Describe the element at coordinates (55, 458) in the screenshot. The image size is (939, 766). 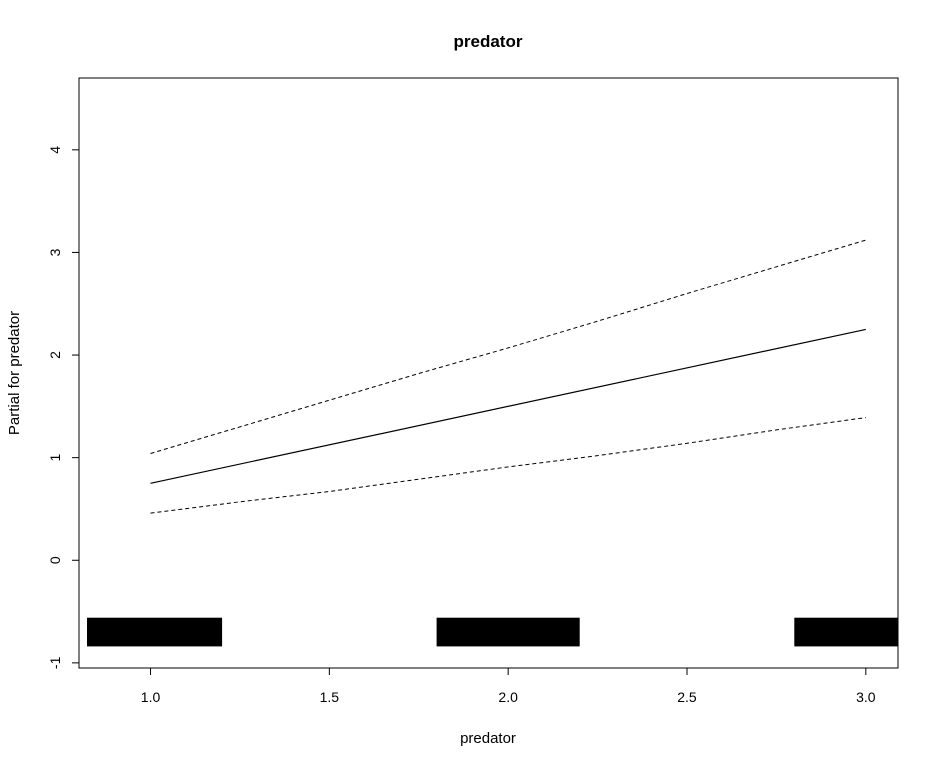
I see `y-tick-label: 1` at that location.